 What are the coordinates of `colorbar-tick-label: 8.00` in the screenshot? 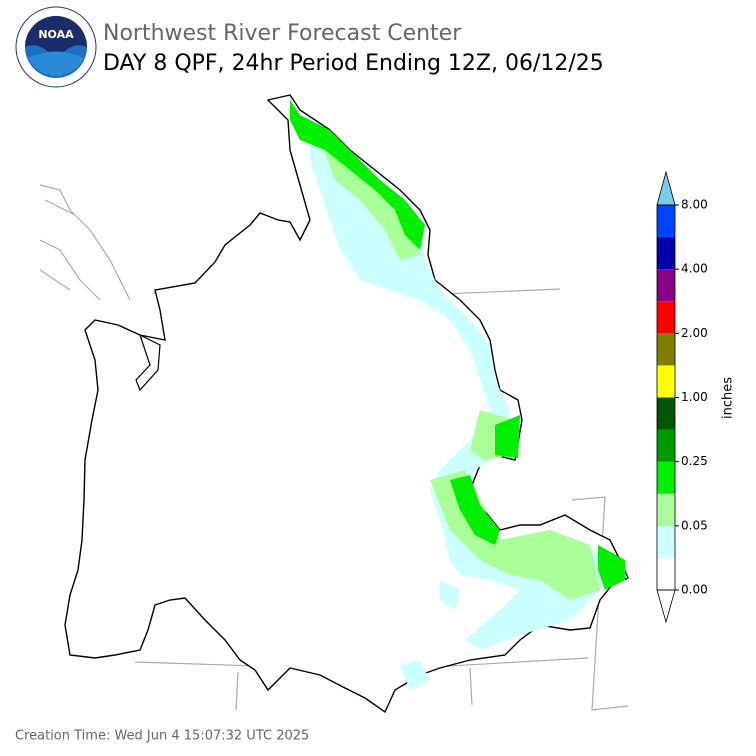 It's located at (694, 205).